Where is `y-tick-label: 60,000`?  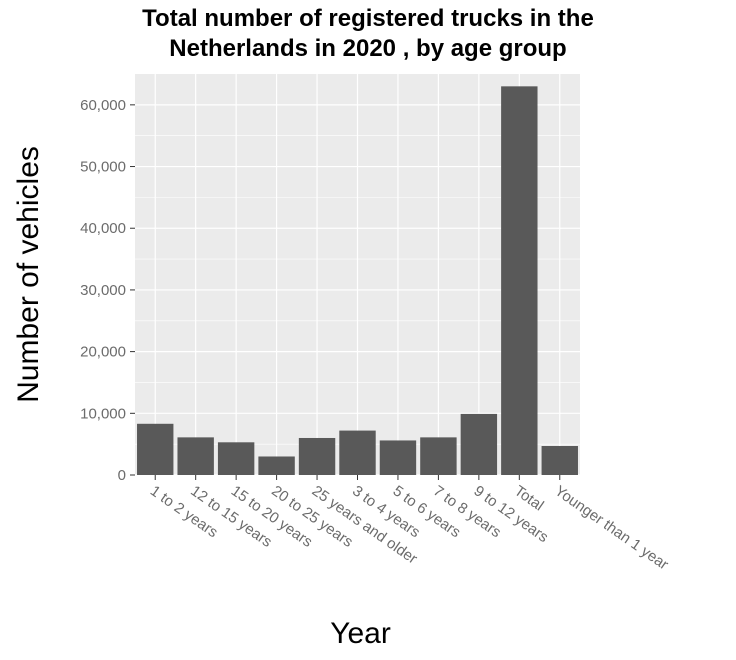
y-tick-label: 60,000 is located at coordinates (103, 105).